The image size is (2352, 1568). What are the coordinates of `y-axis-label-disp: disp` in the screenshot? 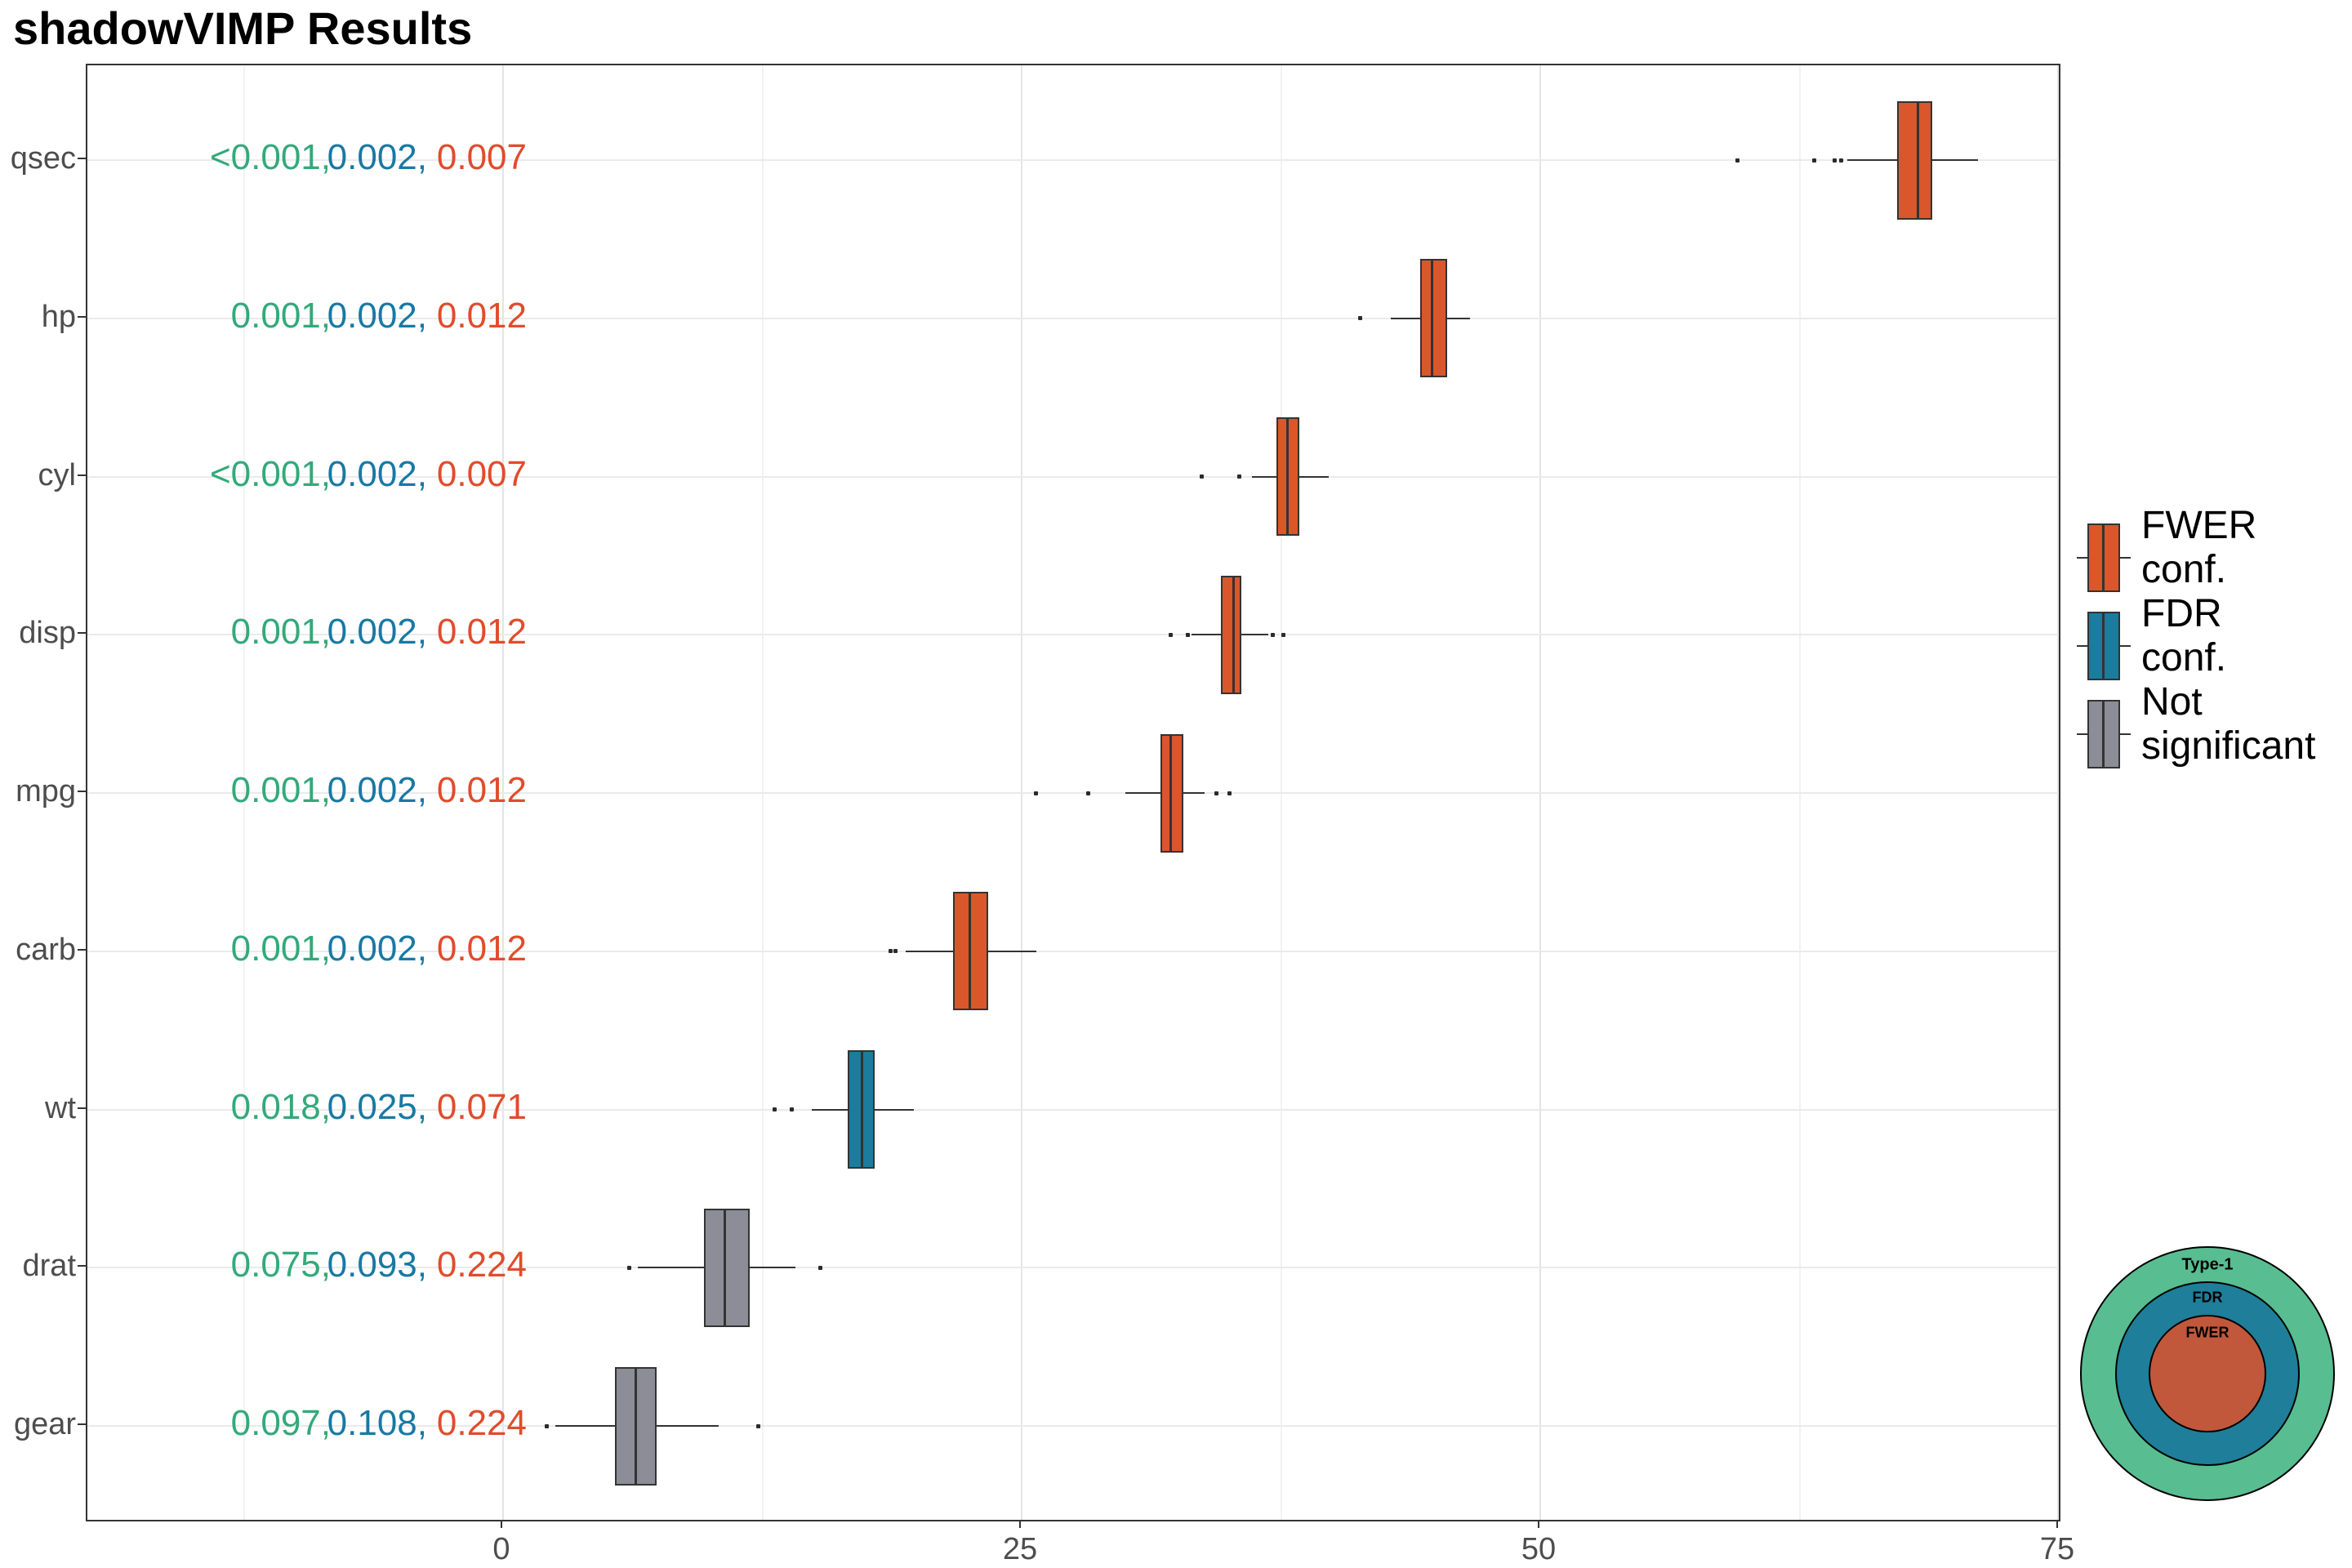 It's located at (47, 633).